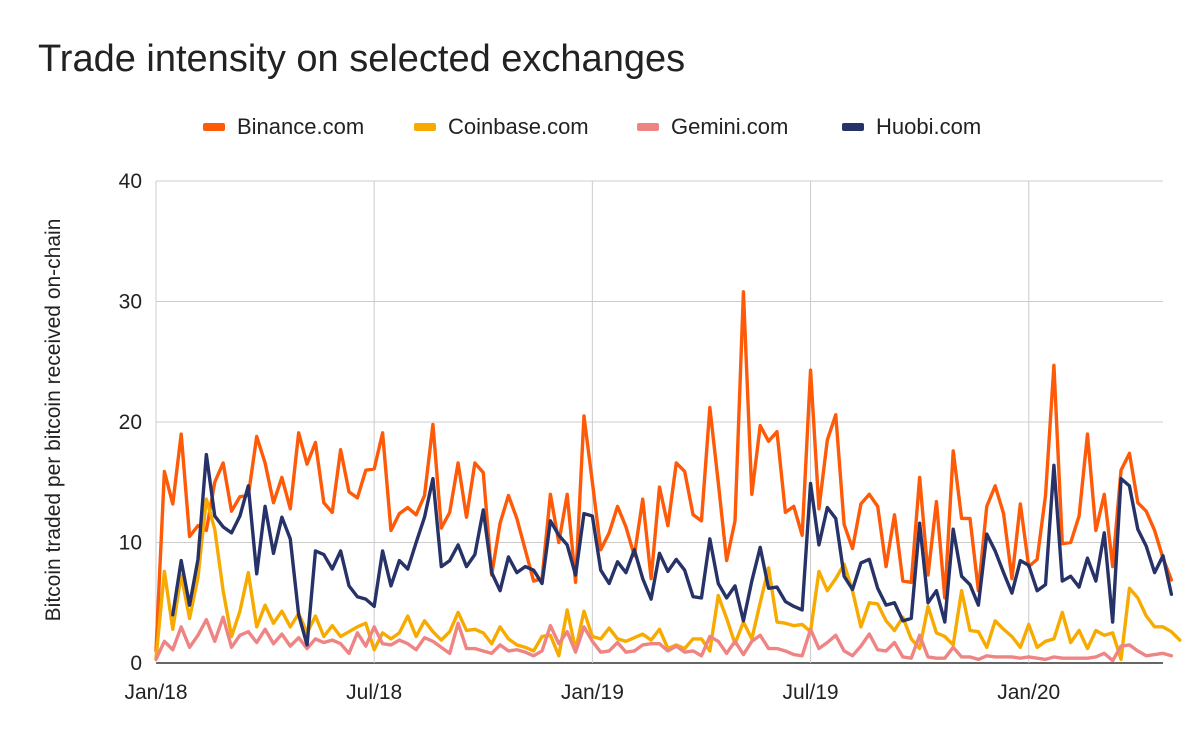 Image resolution: width=1200 pixels, height=742 pixels. I want to click on x-tick-label: Jul/19, so click(811, 692).